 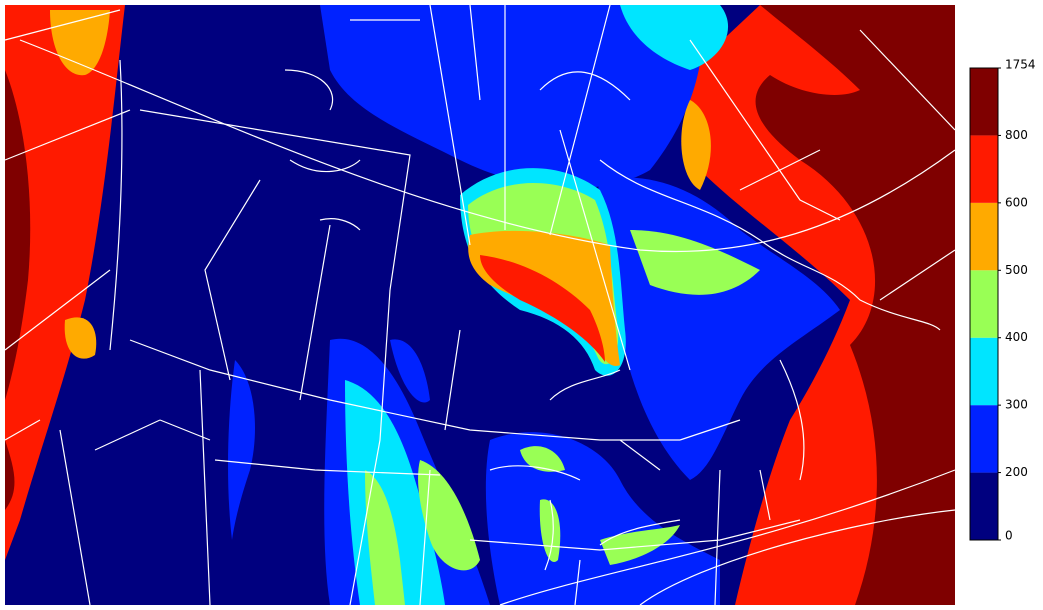 I want to click on labrador-orange, so click(x=696, y=145).